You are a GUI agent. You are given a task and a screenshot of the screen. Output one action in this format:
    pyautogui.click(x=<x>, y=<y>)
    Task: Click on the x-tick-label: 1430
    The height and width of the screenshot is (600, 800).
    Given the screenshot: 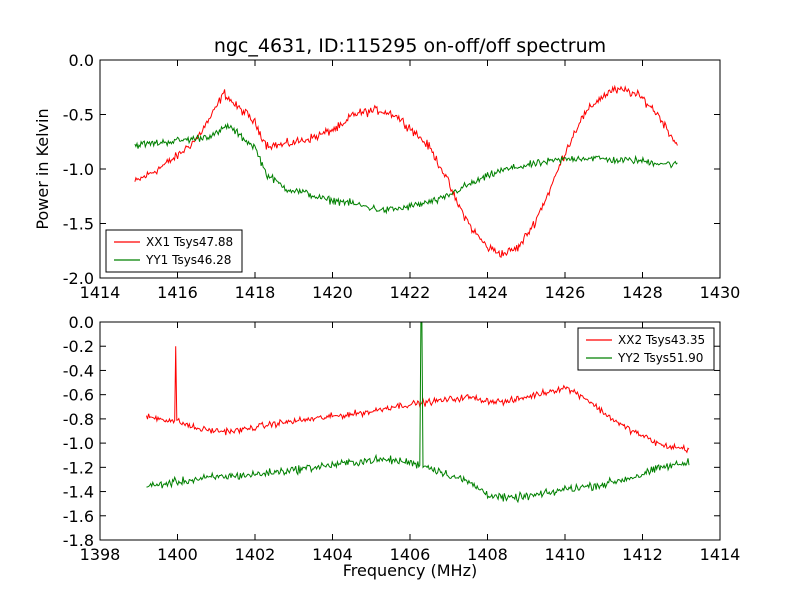 What is the action you would take?
    pyautogui.click(x=720, y=292)
    